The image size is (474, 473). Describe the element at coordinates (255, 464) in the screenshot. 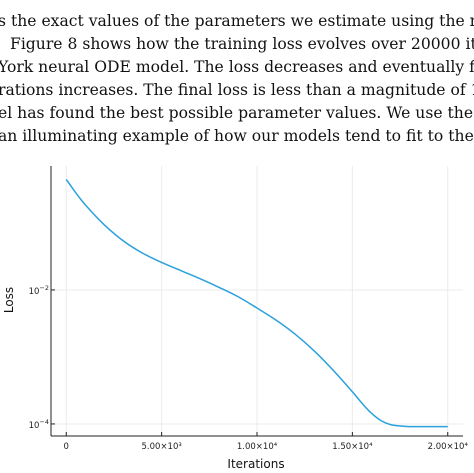

I see `x-axis-label: Iterations` at that location.